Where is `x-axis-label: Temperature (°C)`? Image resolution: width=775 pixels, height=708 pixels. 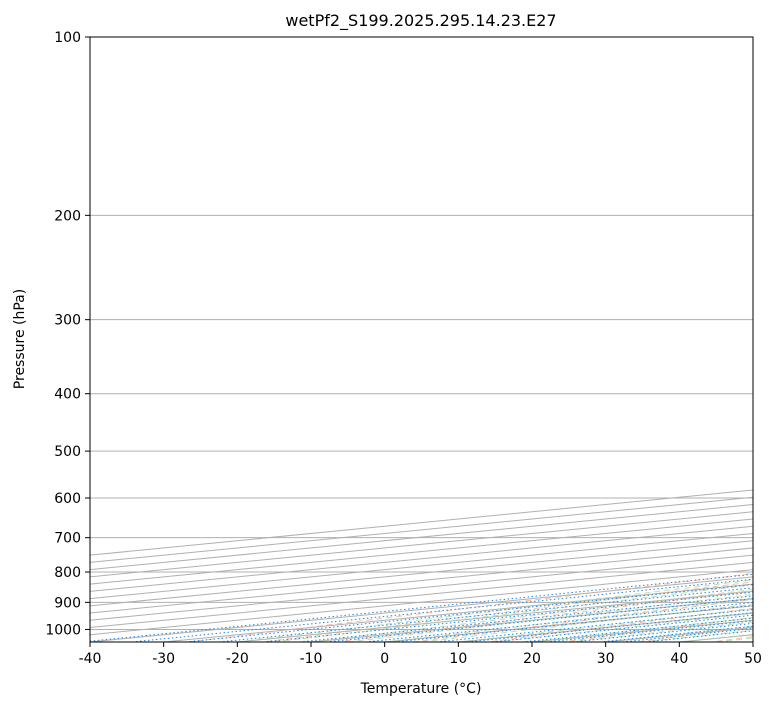 x-axis-label: Temperature (°C) is located at coordinates (421, 689).